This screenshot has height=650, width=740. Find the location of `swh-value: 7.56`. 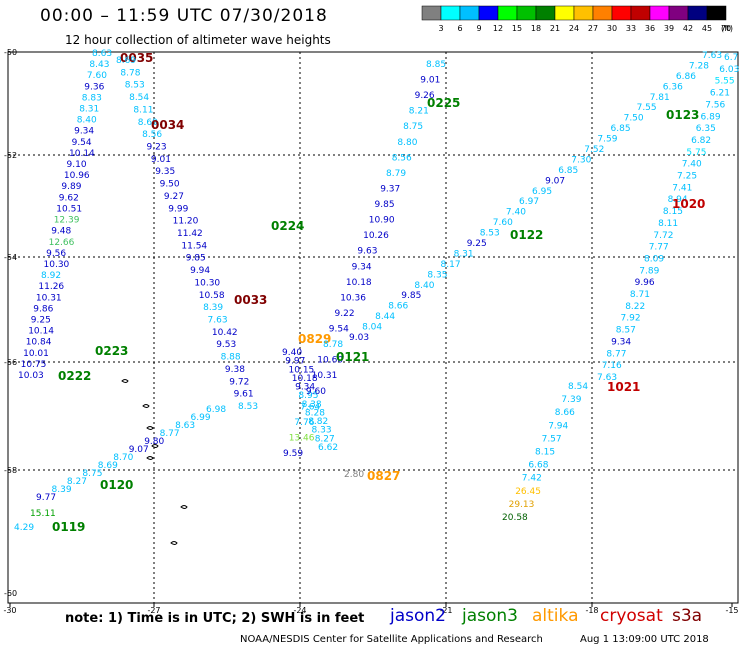

swh-value: 7.56 is located at coordinates (715, 105).